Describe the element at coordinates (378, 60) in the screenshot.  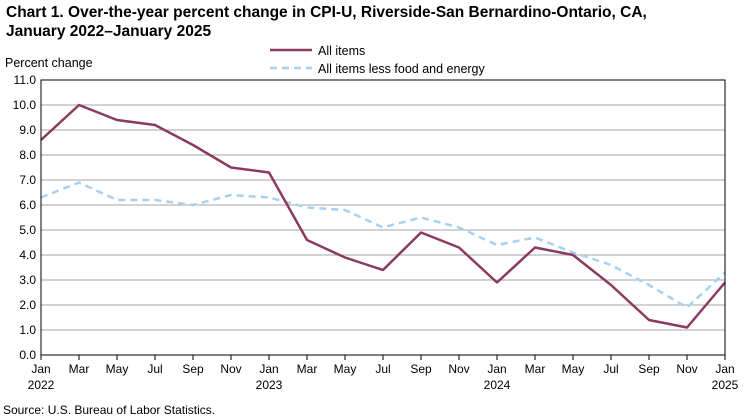
I see `legend: All items All items less food and energy` at that location.